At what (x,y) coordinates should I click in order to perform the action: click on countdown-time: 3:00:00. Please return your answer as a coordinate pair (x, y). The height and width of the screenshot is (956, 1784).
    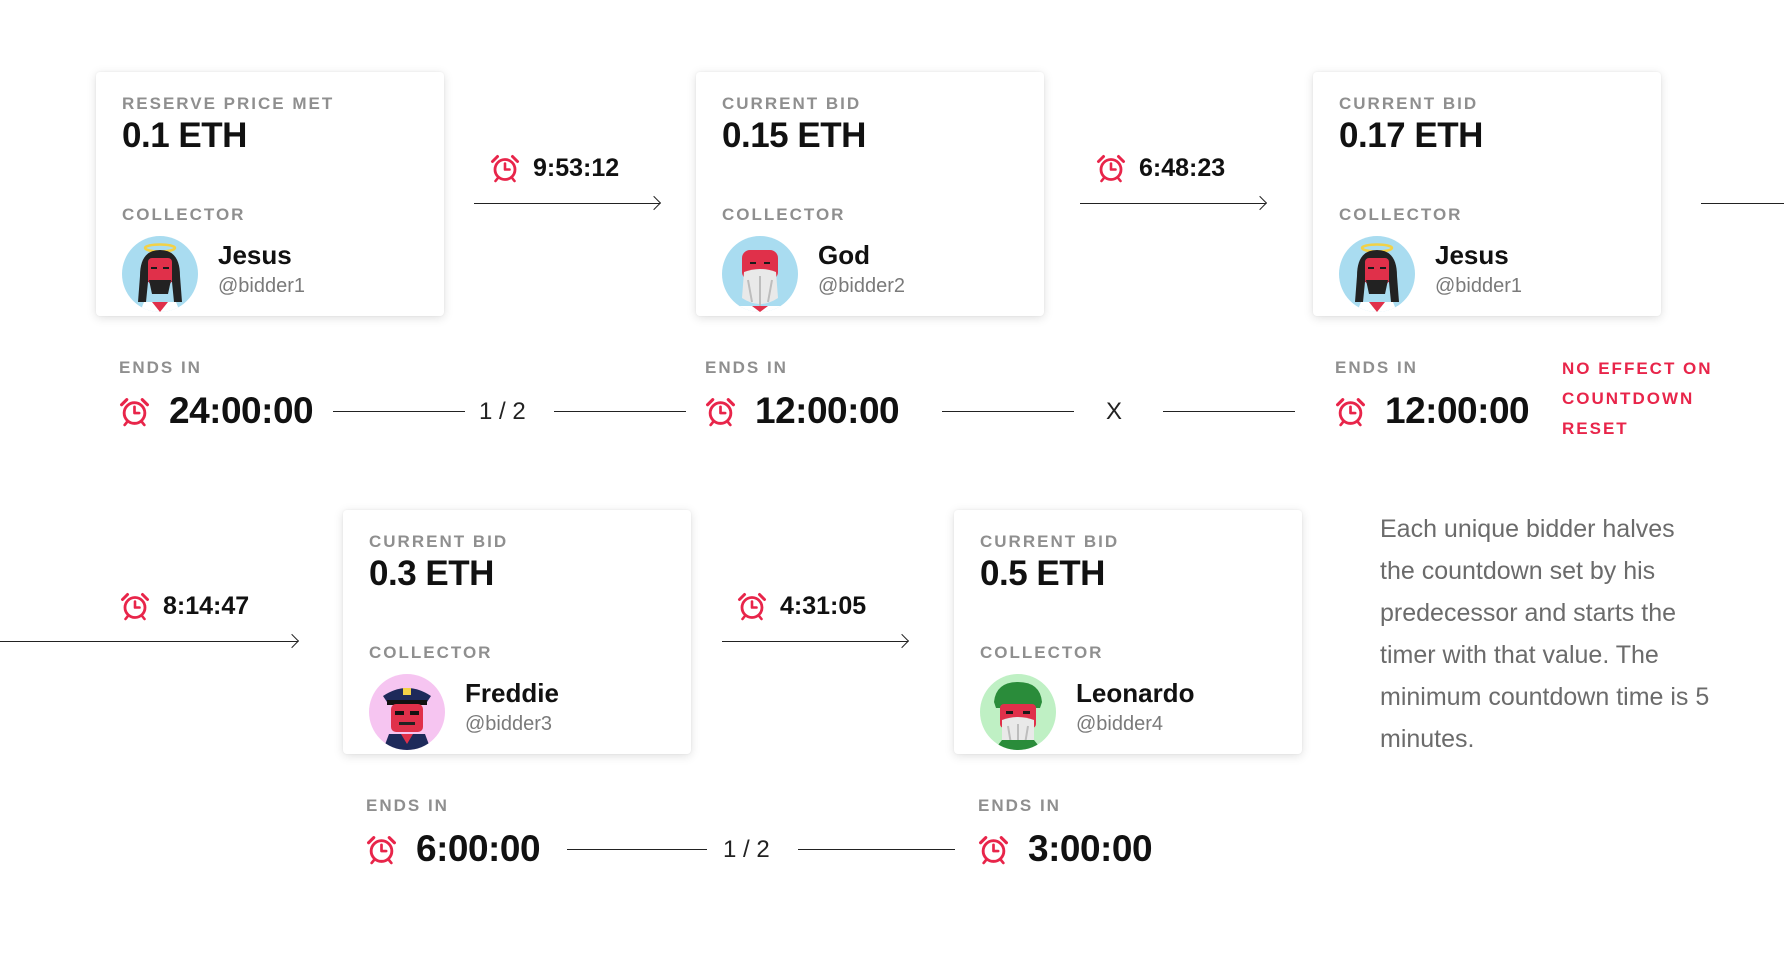
    Looking at the image, I should click on (1090, 848).